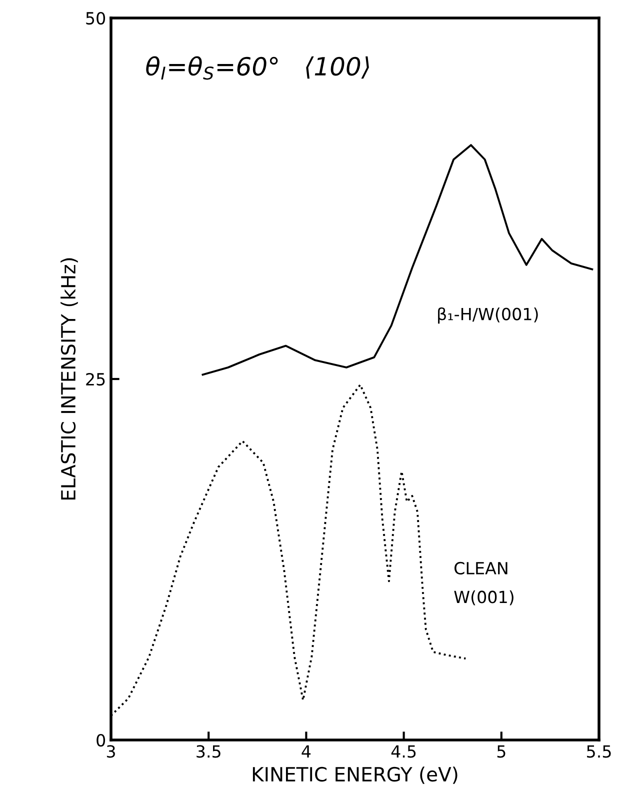 The width and height of the screenshot is (626, 808). Describe the element at coordinates (355, 775) in the screenshot. I see `x-axis-title: KINETIC ENERGY (eV)` at that location.